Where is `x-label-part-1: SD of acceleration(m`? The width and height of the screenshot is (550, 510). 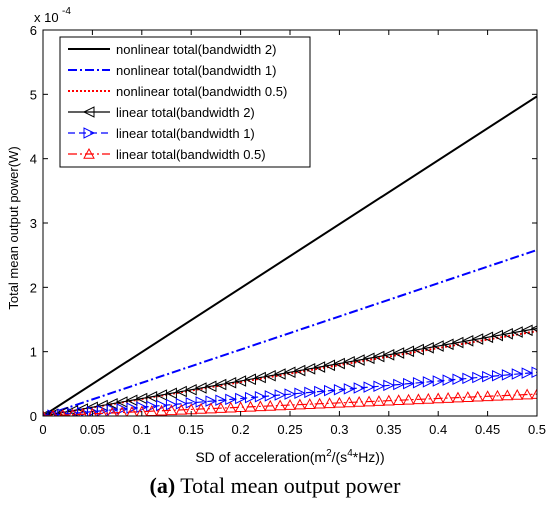
x-label-part-1: SD of acceleration(m is located at coordinates (260, 457).